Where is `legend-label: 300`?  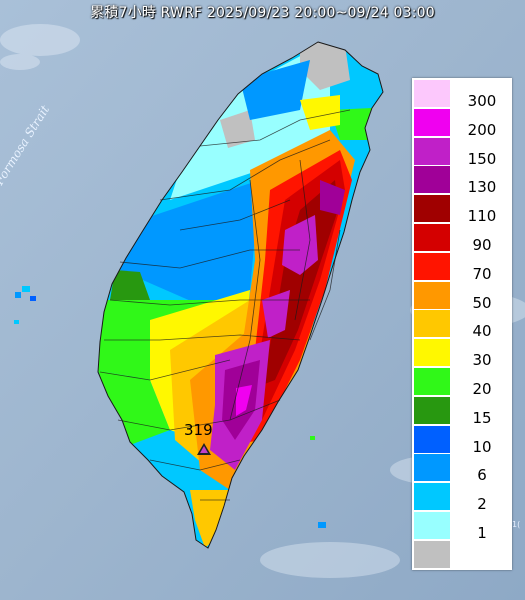
legend-label: 300 is located at coordinates (482, 101).